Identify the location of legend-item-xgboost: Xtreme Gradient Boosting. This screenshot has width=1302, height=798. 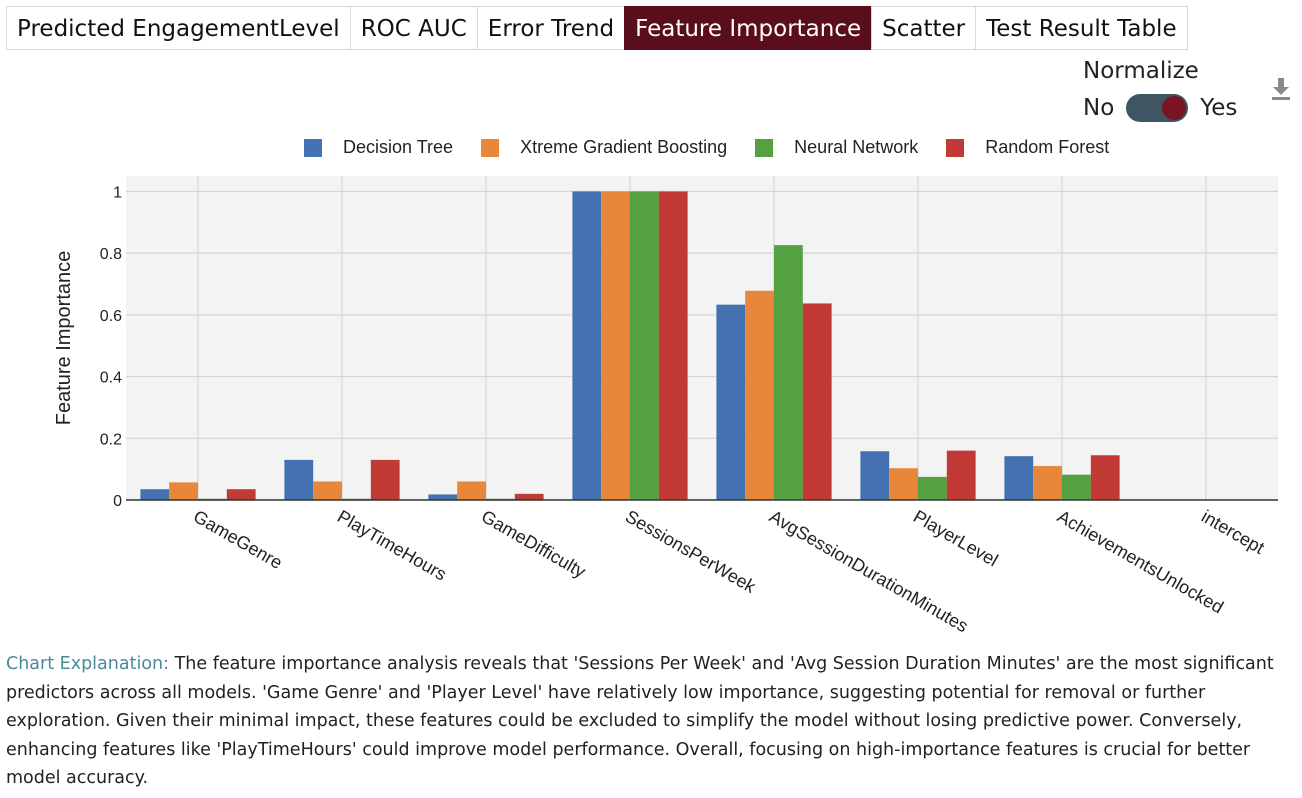
(604, 147).